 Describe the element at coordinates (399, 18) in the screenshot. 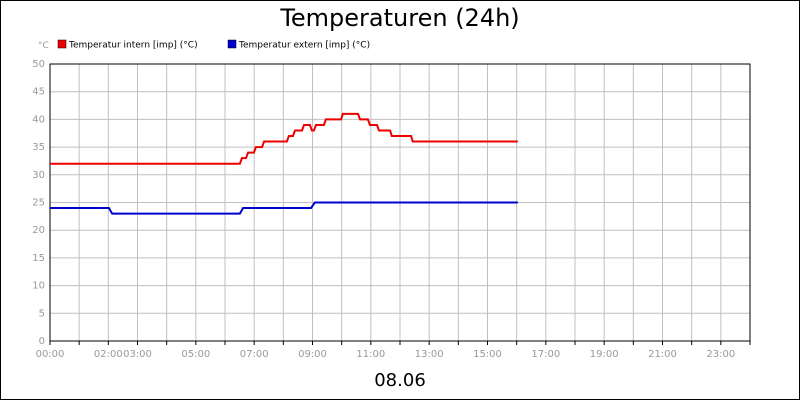

I see `chart-title: Temperaturen (24h)` at that location.